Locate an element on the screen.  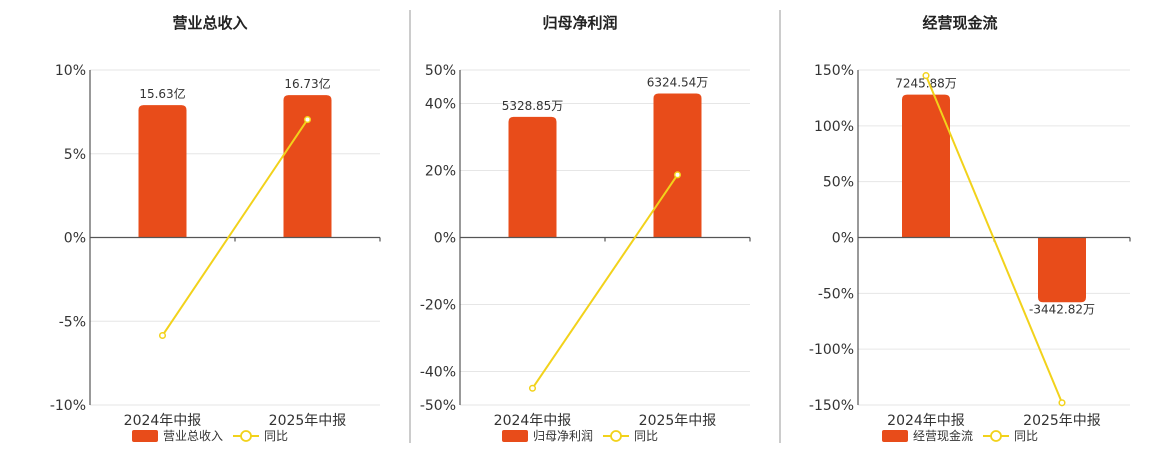
chart-title: 归母净利润 is located at coordinates (579, 23).